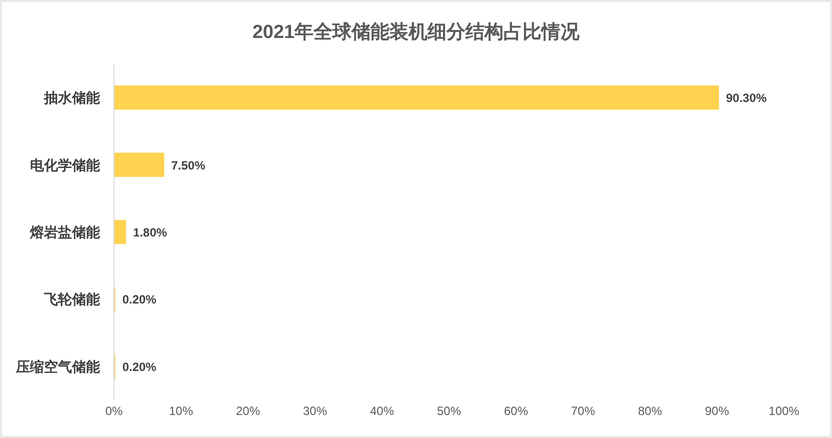 The image size is (832, 438). What do you see at coordinates (72, 98) in the screenshot?
I see `y-tick-label: 抽水储能` at bounding box center [72, 98].